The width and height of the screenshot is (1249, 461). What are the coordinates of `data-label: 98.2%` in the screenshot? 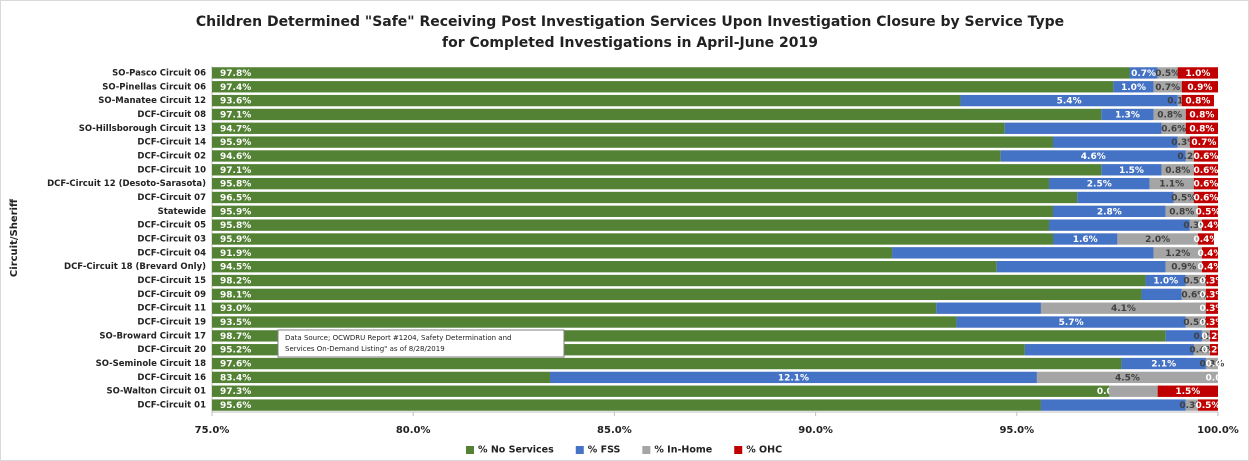 It's located at (235, 282).